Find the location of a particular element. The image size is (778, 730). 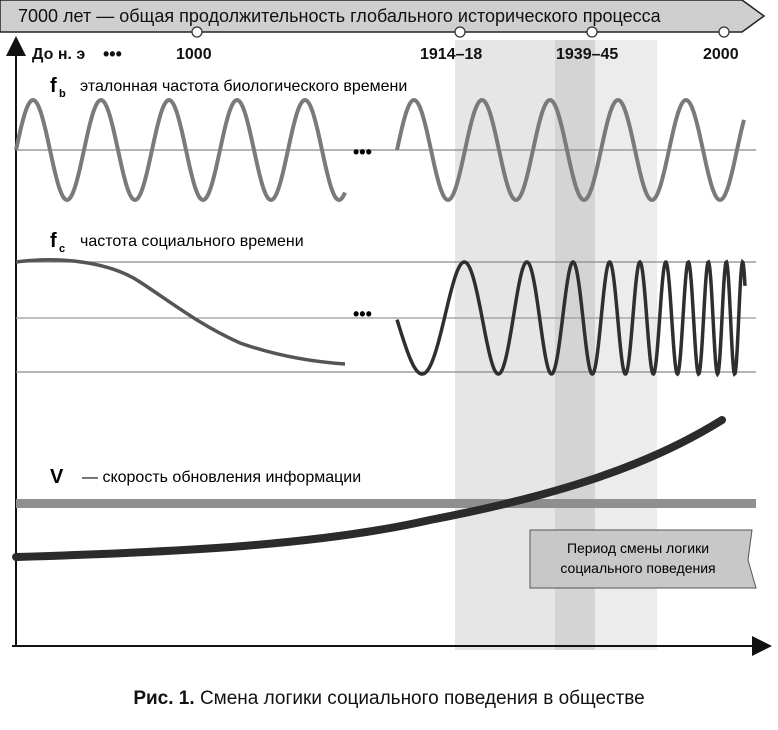

fc-label-group: f c частота социального времени is located at coordinates (177, 242).